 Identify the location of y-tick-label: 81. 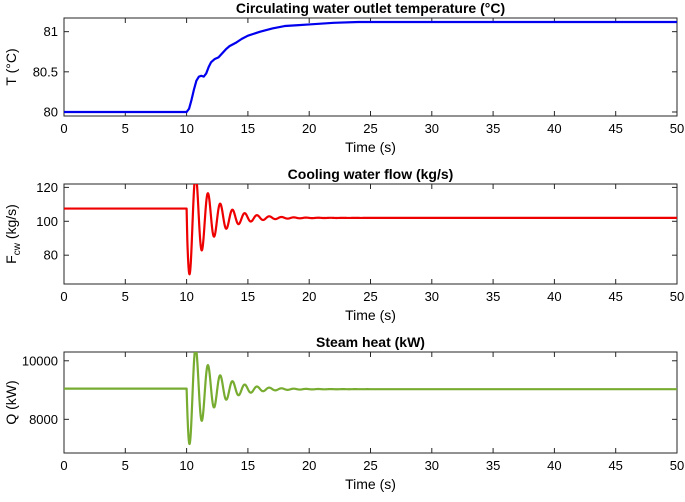
(51, 31).